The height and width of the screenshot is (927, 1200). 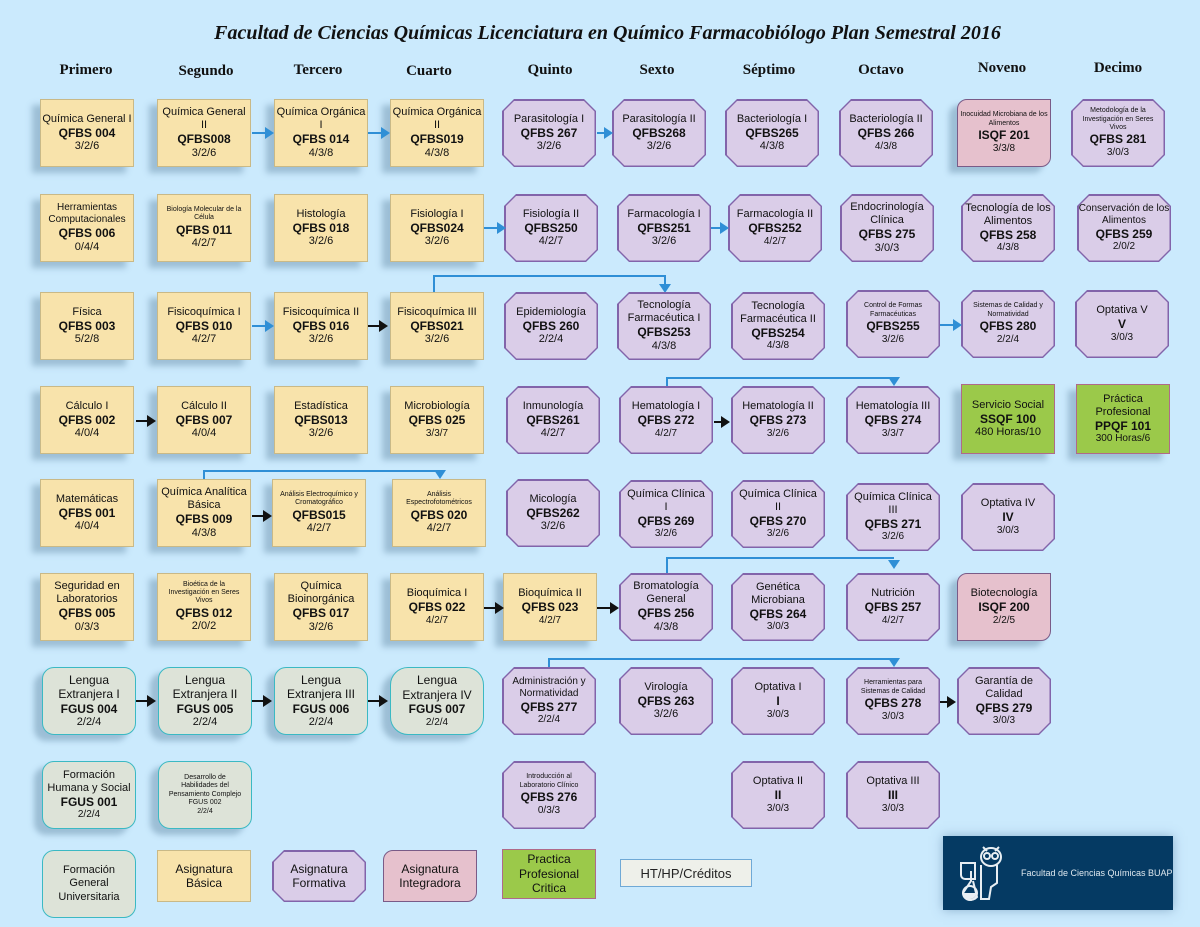 I want to click on legend-asignatura-basica: Asignatura Básica, so click(x=204, y=876).